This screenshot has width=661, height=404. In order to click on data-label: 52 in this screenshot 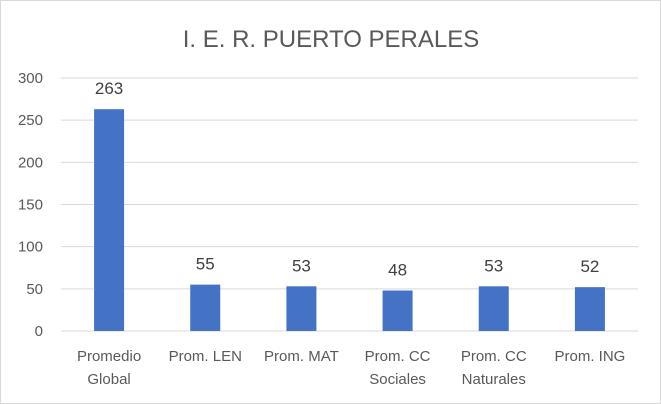, I will do `click(589, 266)`.